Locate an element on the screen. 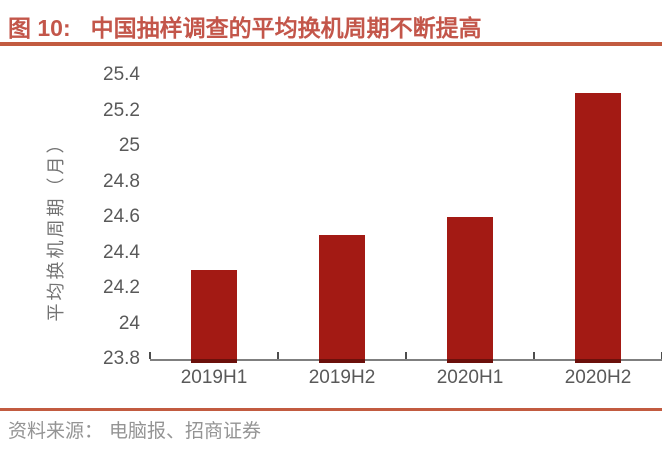  bar-2020H1 is located at coordinates (470, 290).